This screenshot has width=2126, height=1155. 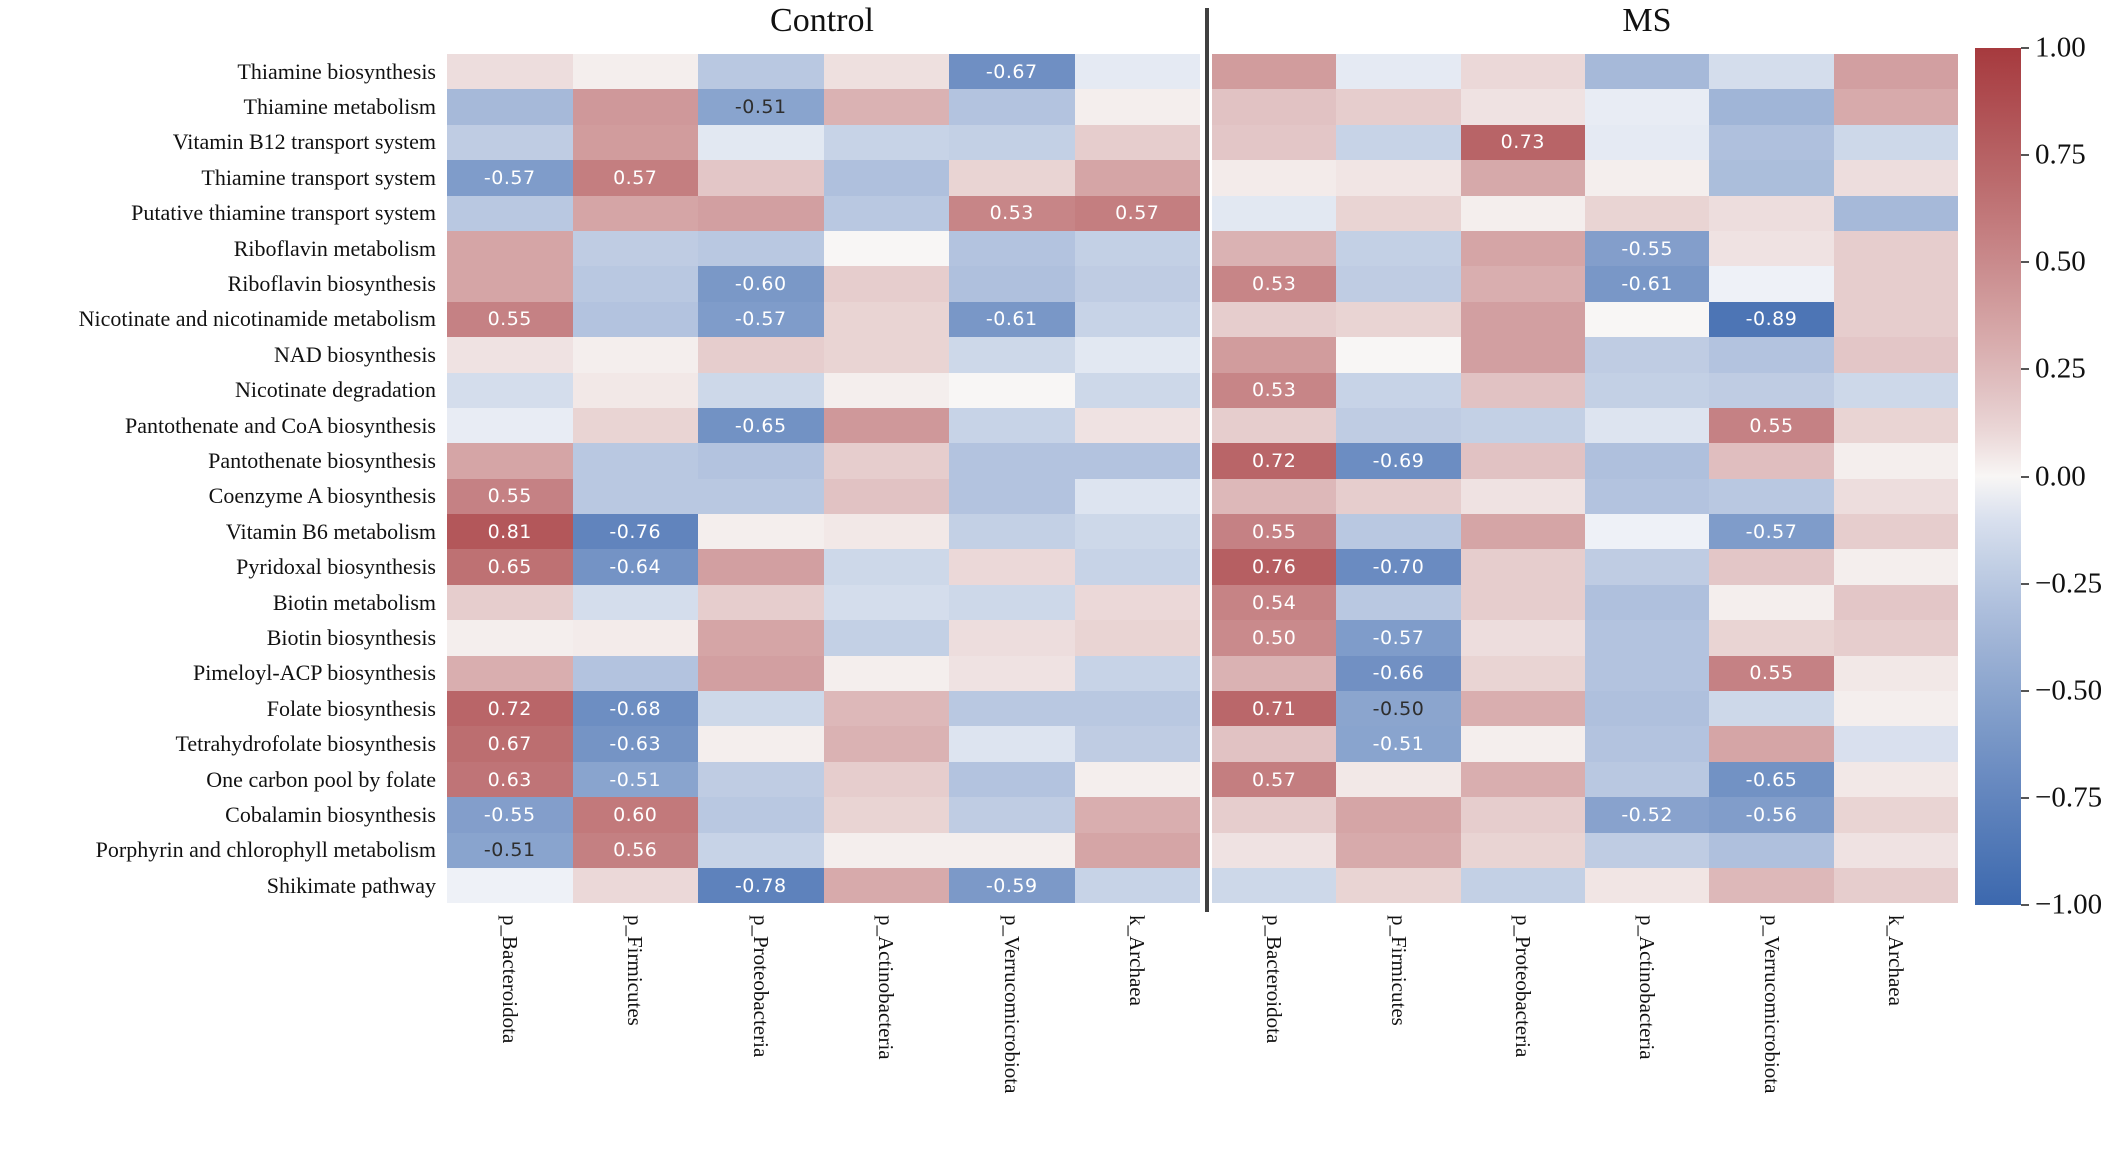 I want to click on cell-correlation-value: -0.57, so click(x=509, y=177).